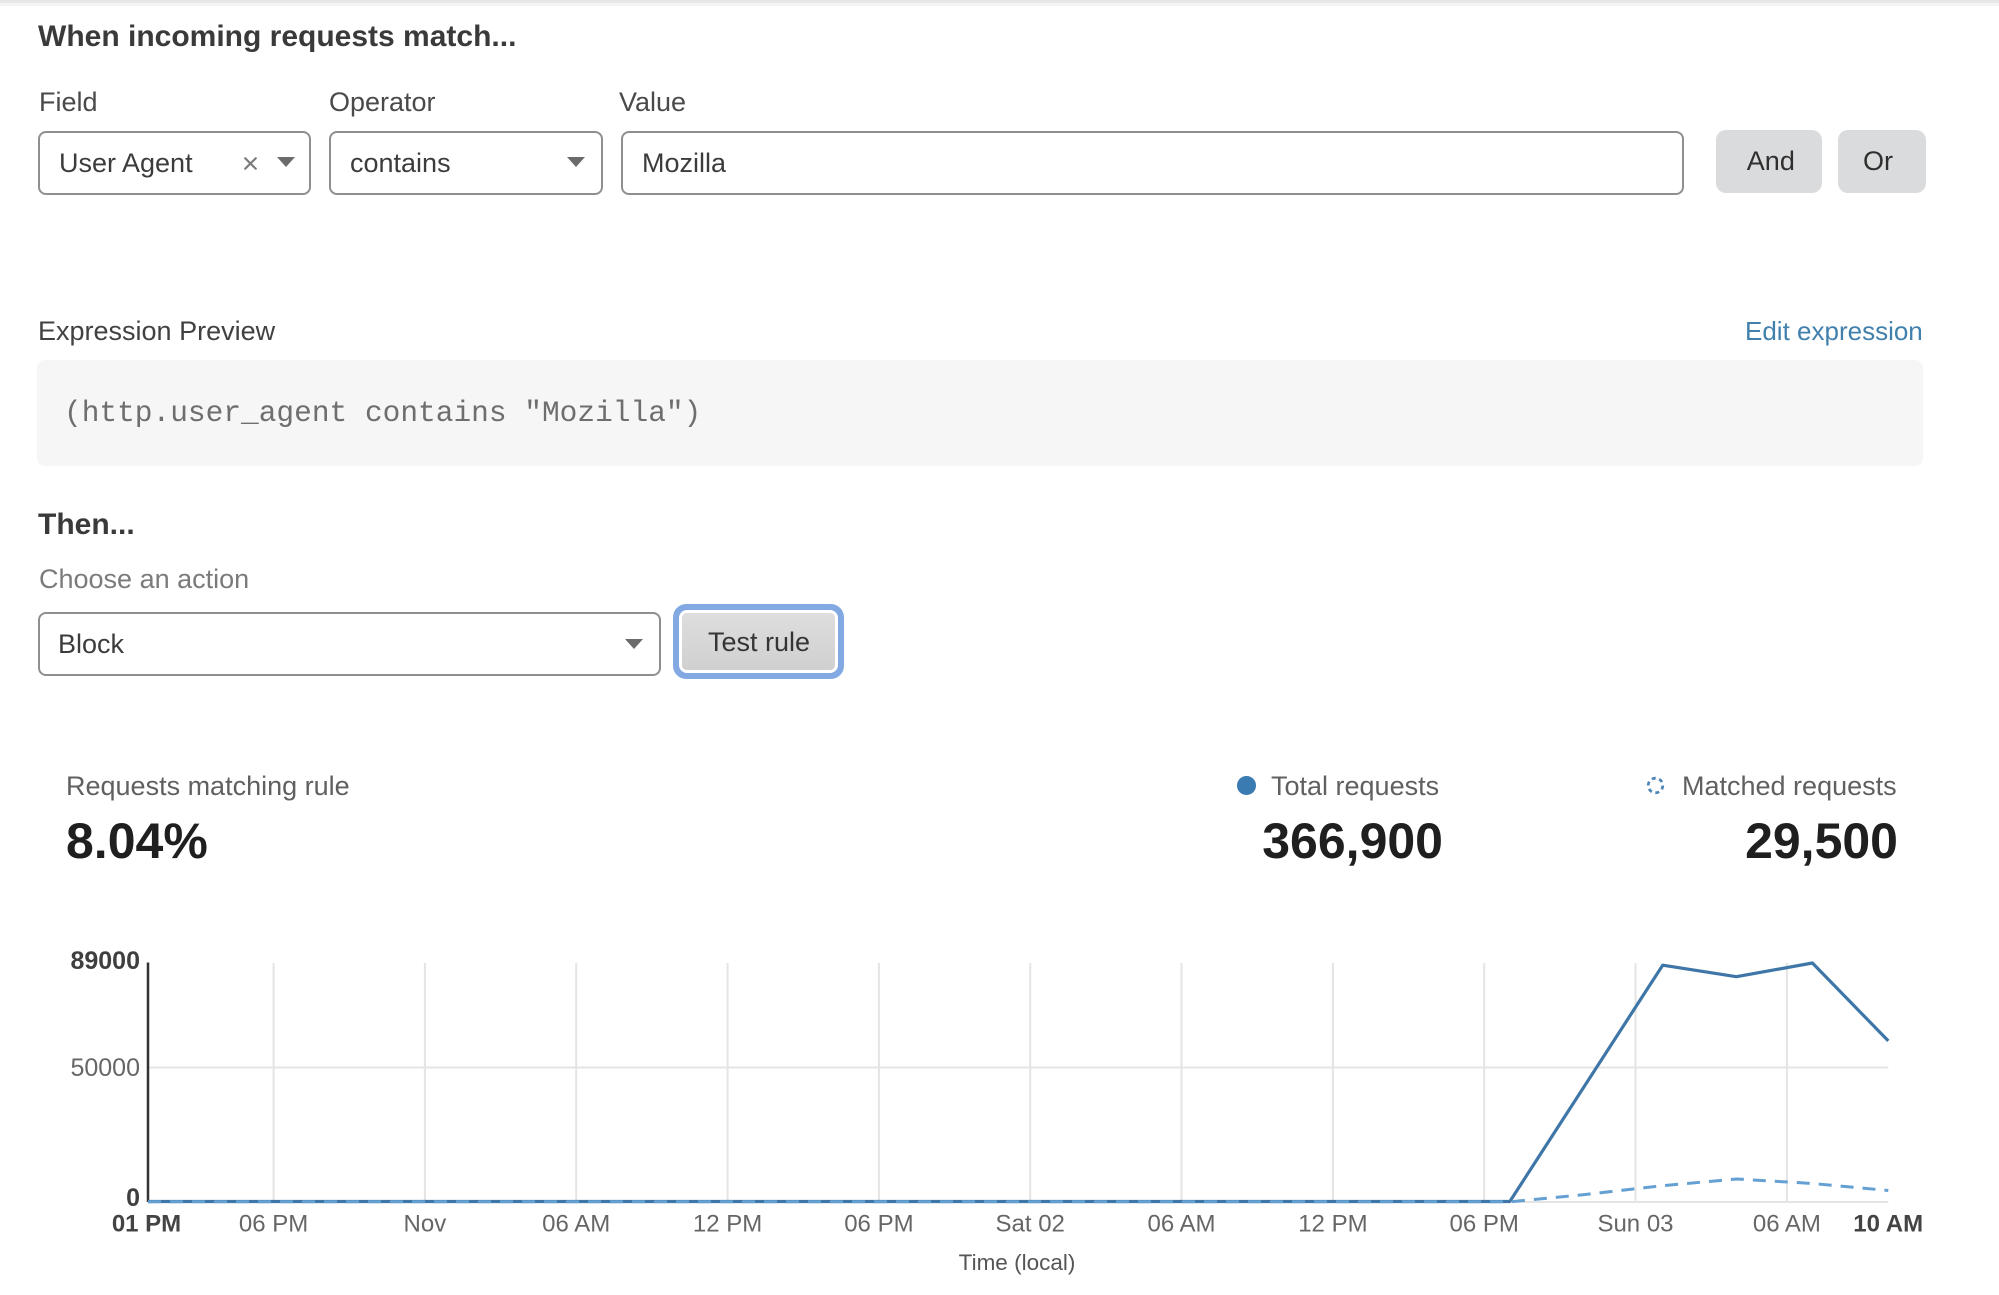  Describe the element at coordinates (1888, 1224) in the screenshot. I see `svg-text: 10 AM` at that location.